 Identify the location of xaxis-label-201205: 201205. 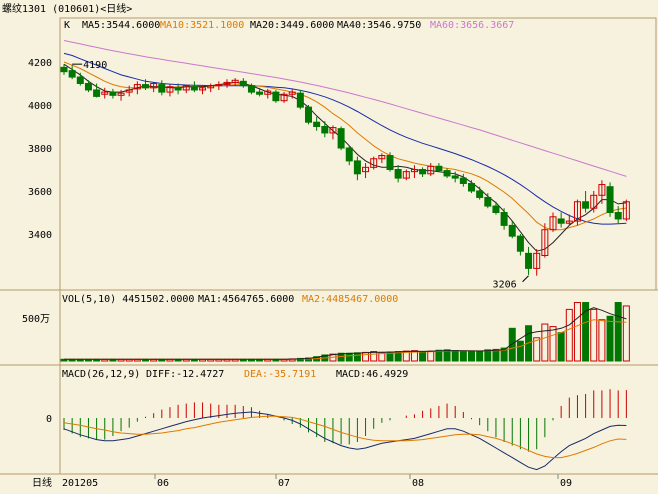
(80, 483).